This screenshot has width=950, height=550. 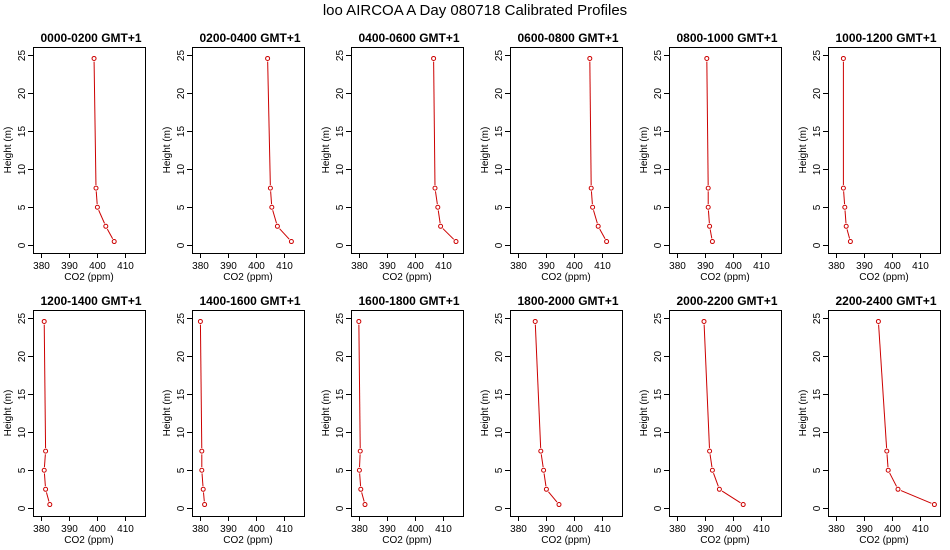 I want to click on plot-frame, so click(x=407, y=150).